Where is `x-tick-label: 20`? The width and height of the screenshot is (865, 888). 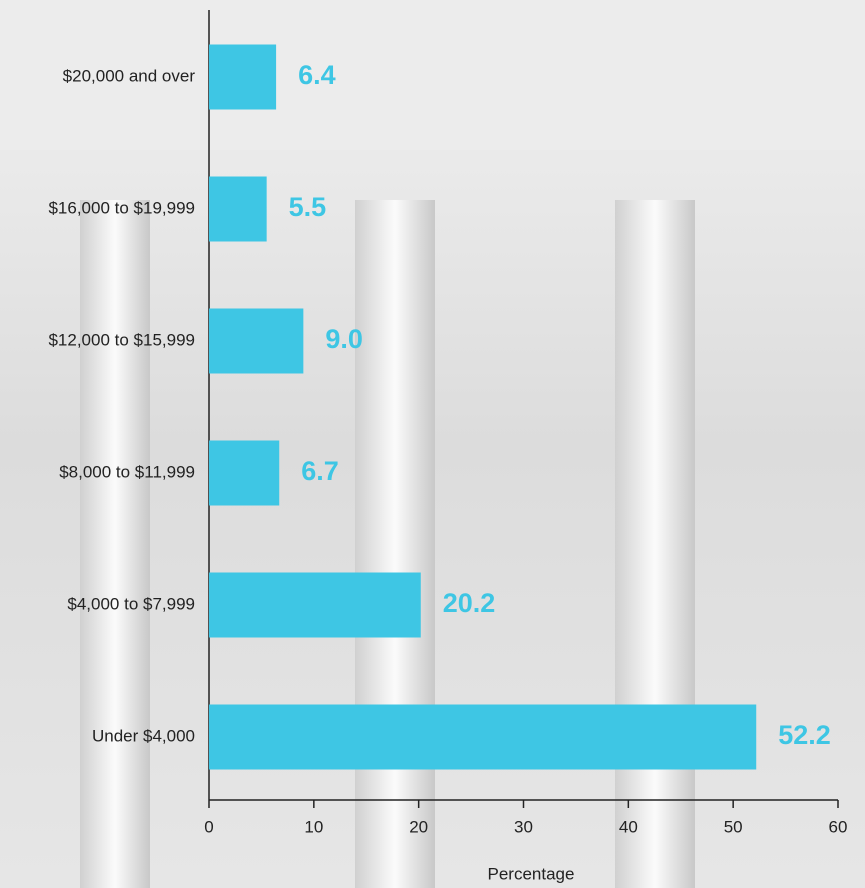
x-tick-label: 20 is located at coordinates (418, 826).